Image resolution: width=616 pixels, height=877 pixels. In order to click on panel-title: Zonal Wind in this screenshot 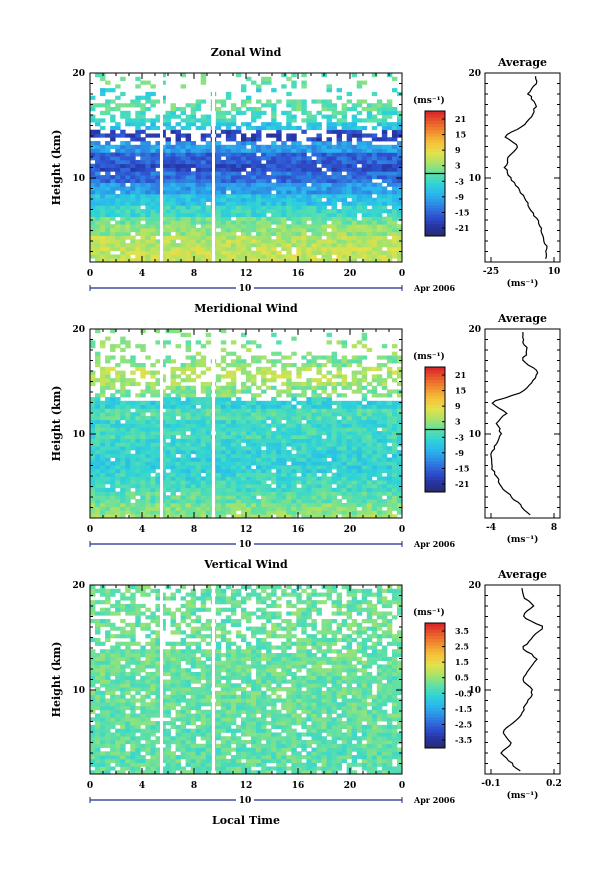, I will do `click(246, 52)`.